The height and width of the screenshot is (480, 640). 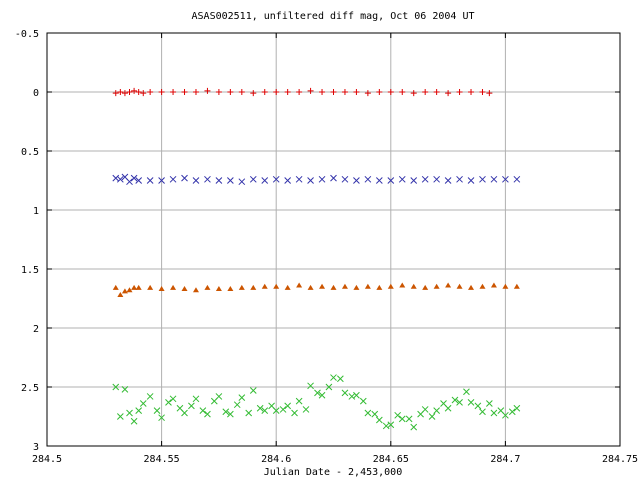 What do you see at coordinates (391, 459) in the screenshot?
I see `x-tick-label: 284.65` at bounding box center [391, 459].